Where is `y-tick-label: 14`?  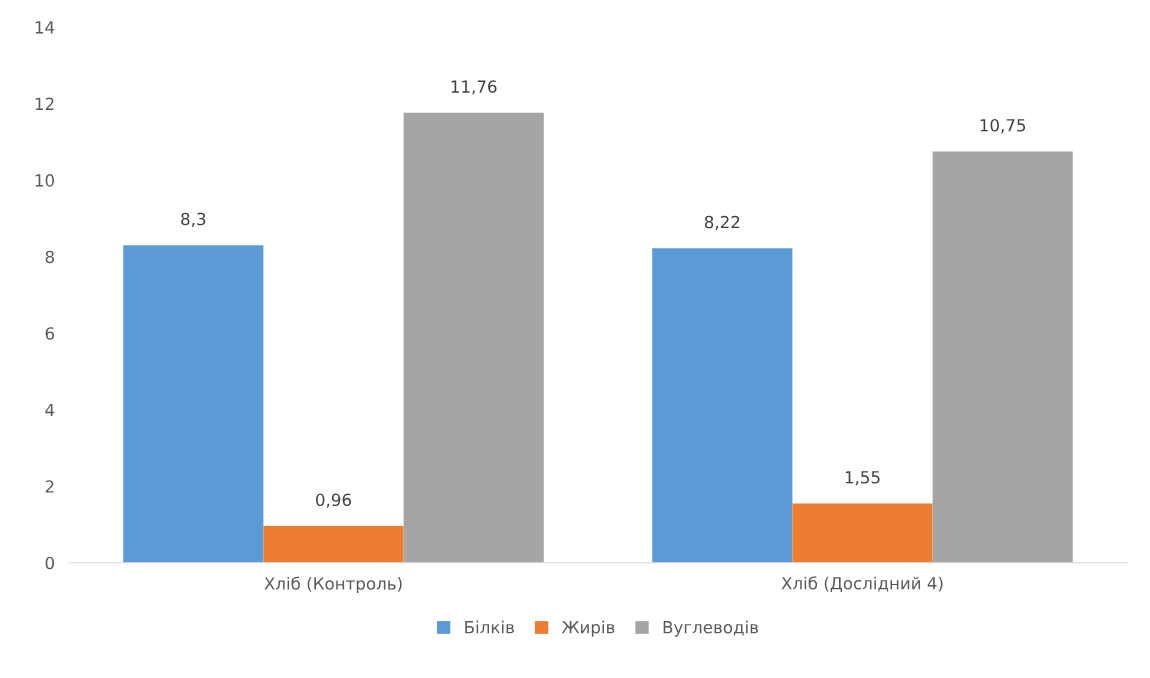 y-tick-label: 14 is located at coordinates (45, 27).